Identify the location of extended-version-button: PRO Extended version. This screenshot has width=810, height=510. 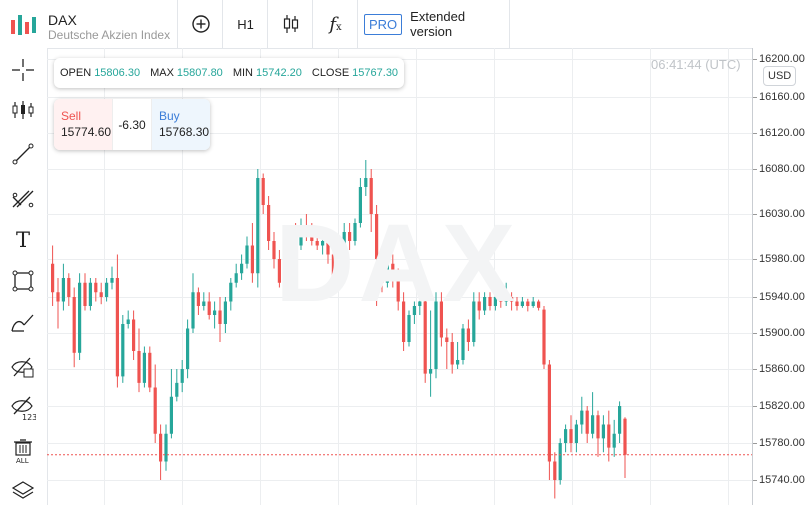
(433, 24).